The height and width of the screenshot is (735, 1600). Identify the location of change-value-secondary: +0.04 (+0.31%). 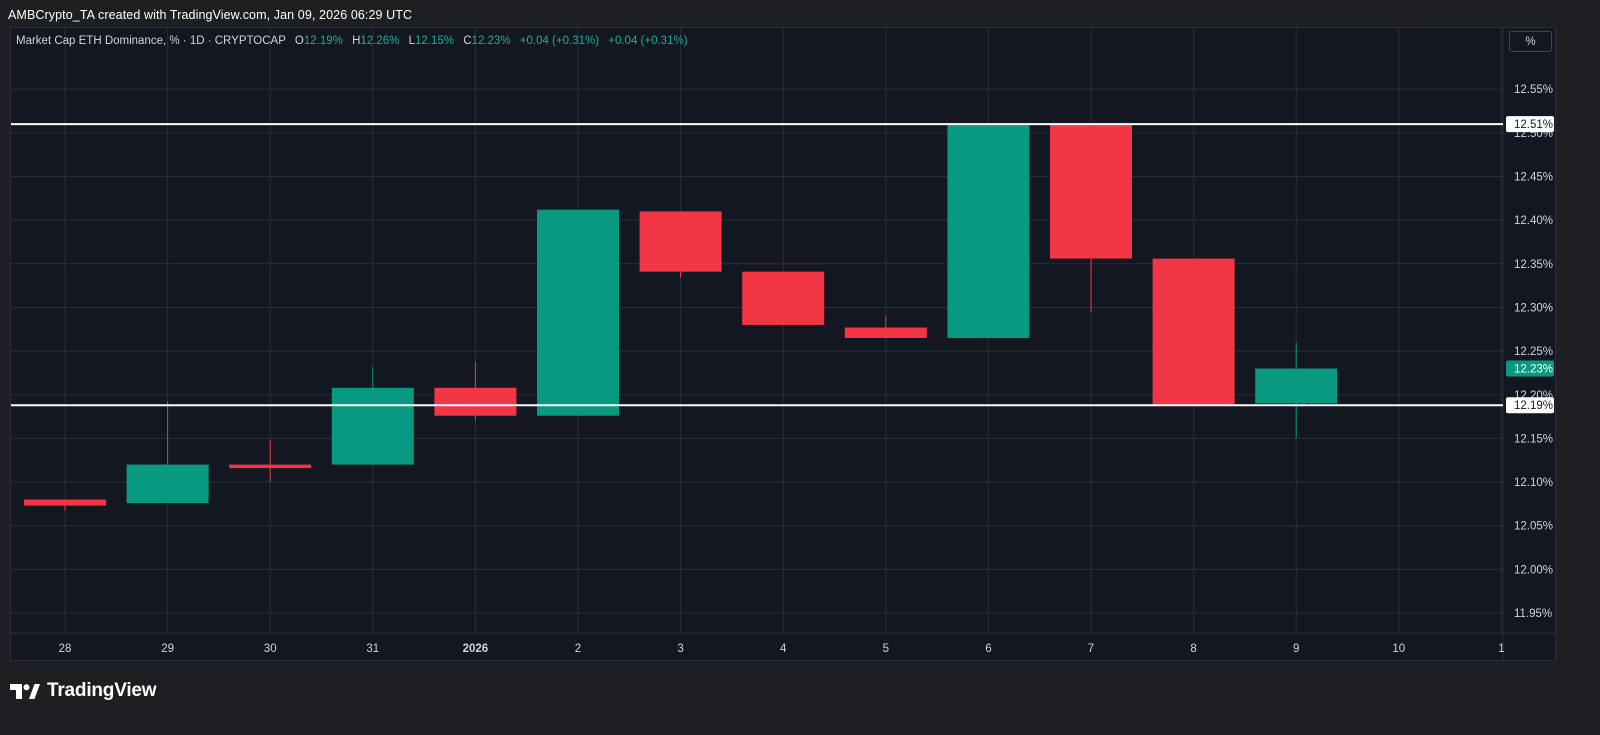
(648, 41).